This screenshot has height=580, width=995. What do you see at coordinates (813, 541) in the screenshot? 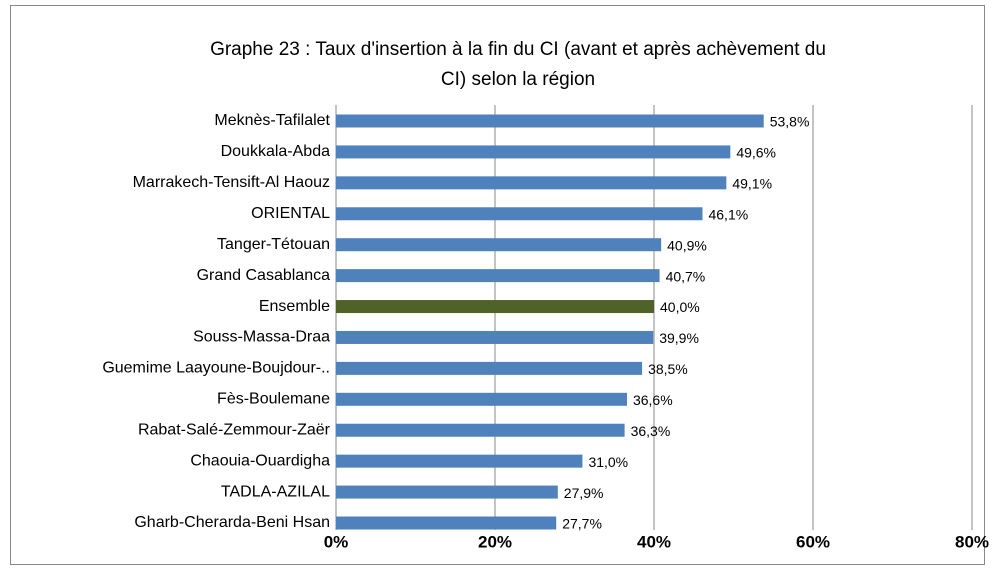
I see `x-tick-label: 60%` at bounding box center [813, 541].